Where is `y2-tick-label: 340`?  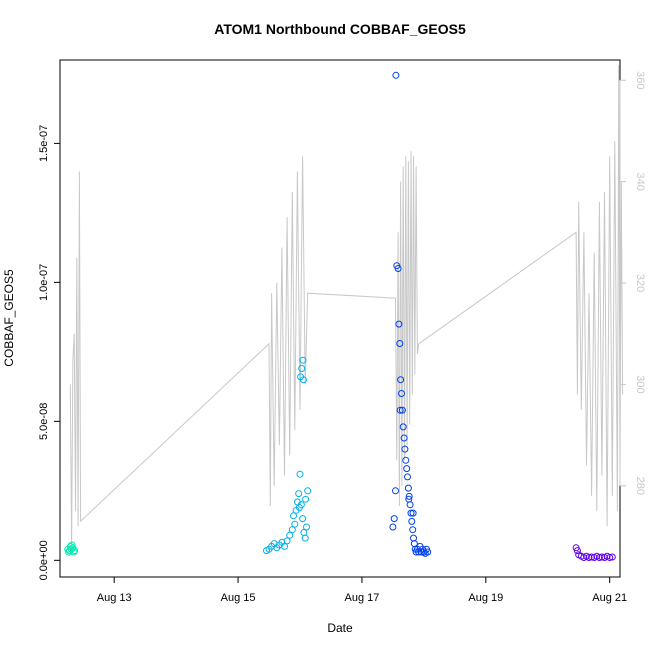
y2-tick-label: 340 is located at coordinates (640, 181).